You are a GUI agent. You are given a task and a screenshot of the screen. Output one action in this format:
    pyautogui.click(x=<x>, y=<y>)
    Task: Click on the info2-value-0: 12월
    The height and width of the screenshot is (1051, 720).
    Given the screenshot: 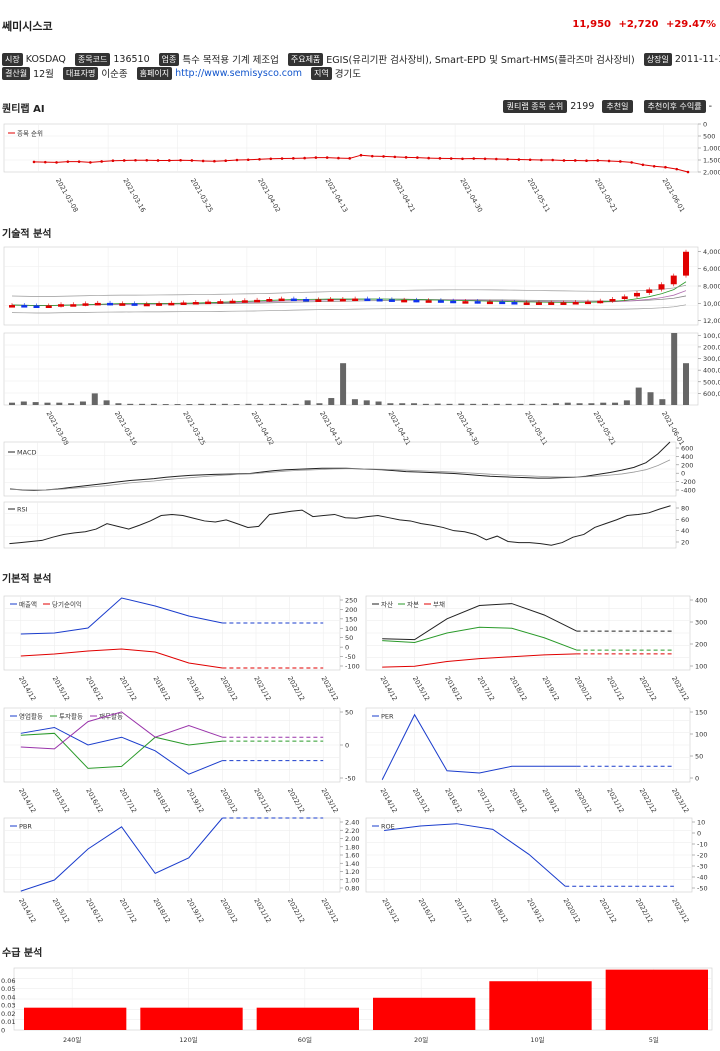 What is the action you would take?
    pyautogui.click(x=43, y=74)
    